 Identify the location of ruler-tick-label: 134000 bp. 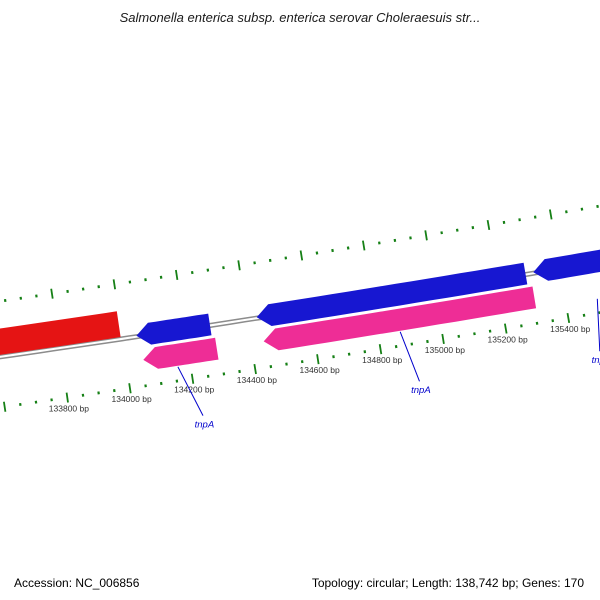
(132, 399).